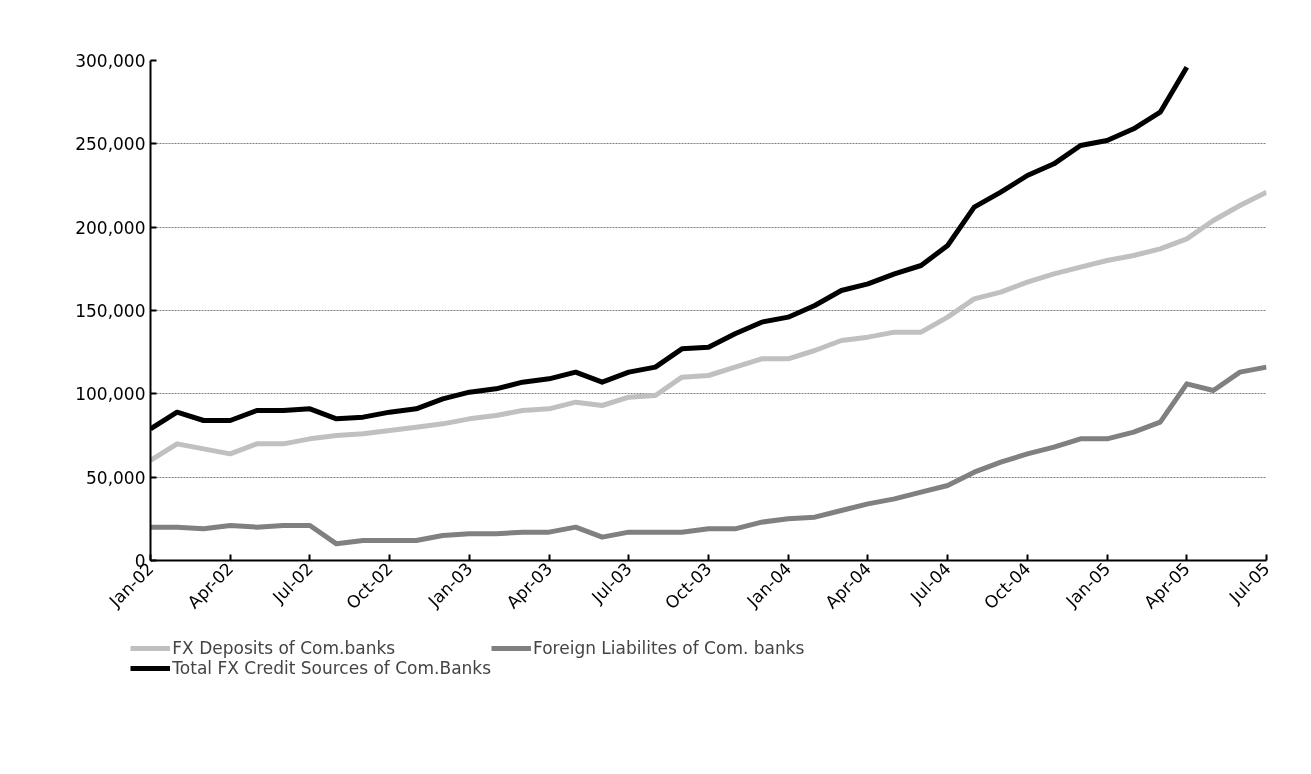  What do you see at coordinates (110, 61) in the screenshot?
I see `y-tick-label: 300,000` at bounding box center [110, 61].